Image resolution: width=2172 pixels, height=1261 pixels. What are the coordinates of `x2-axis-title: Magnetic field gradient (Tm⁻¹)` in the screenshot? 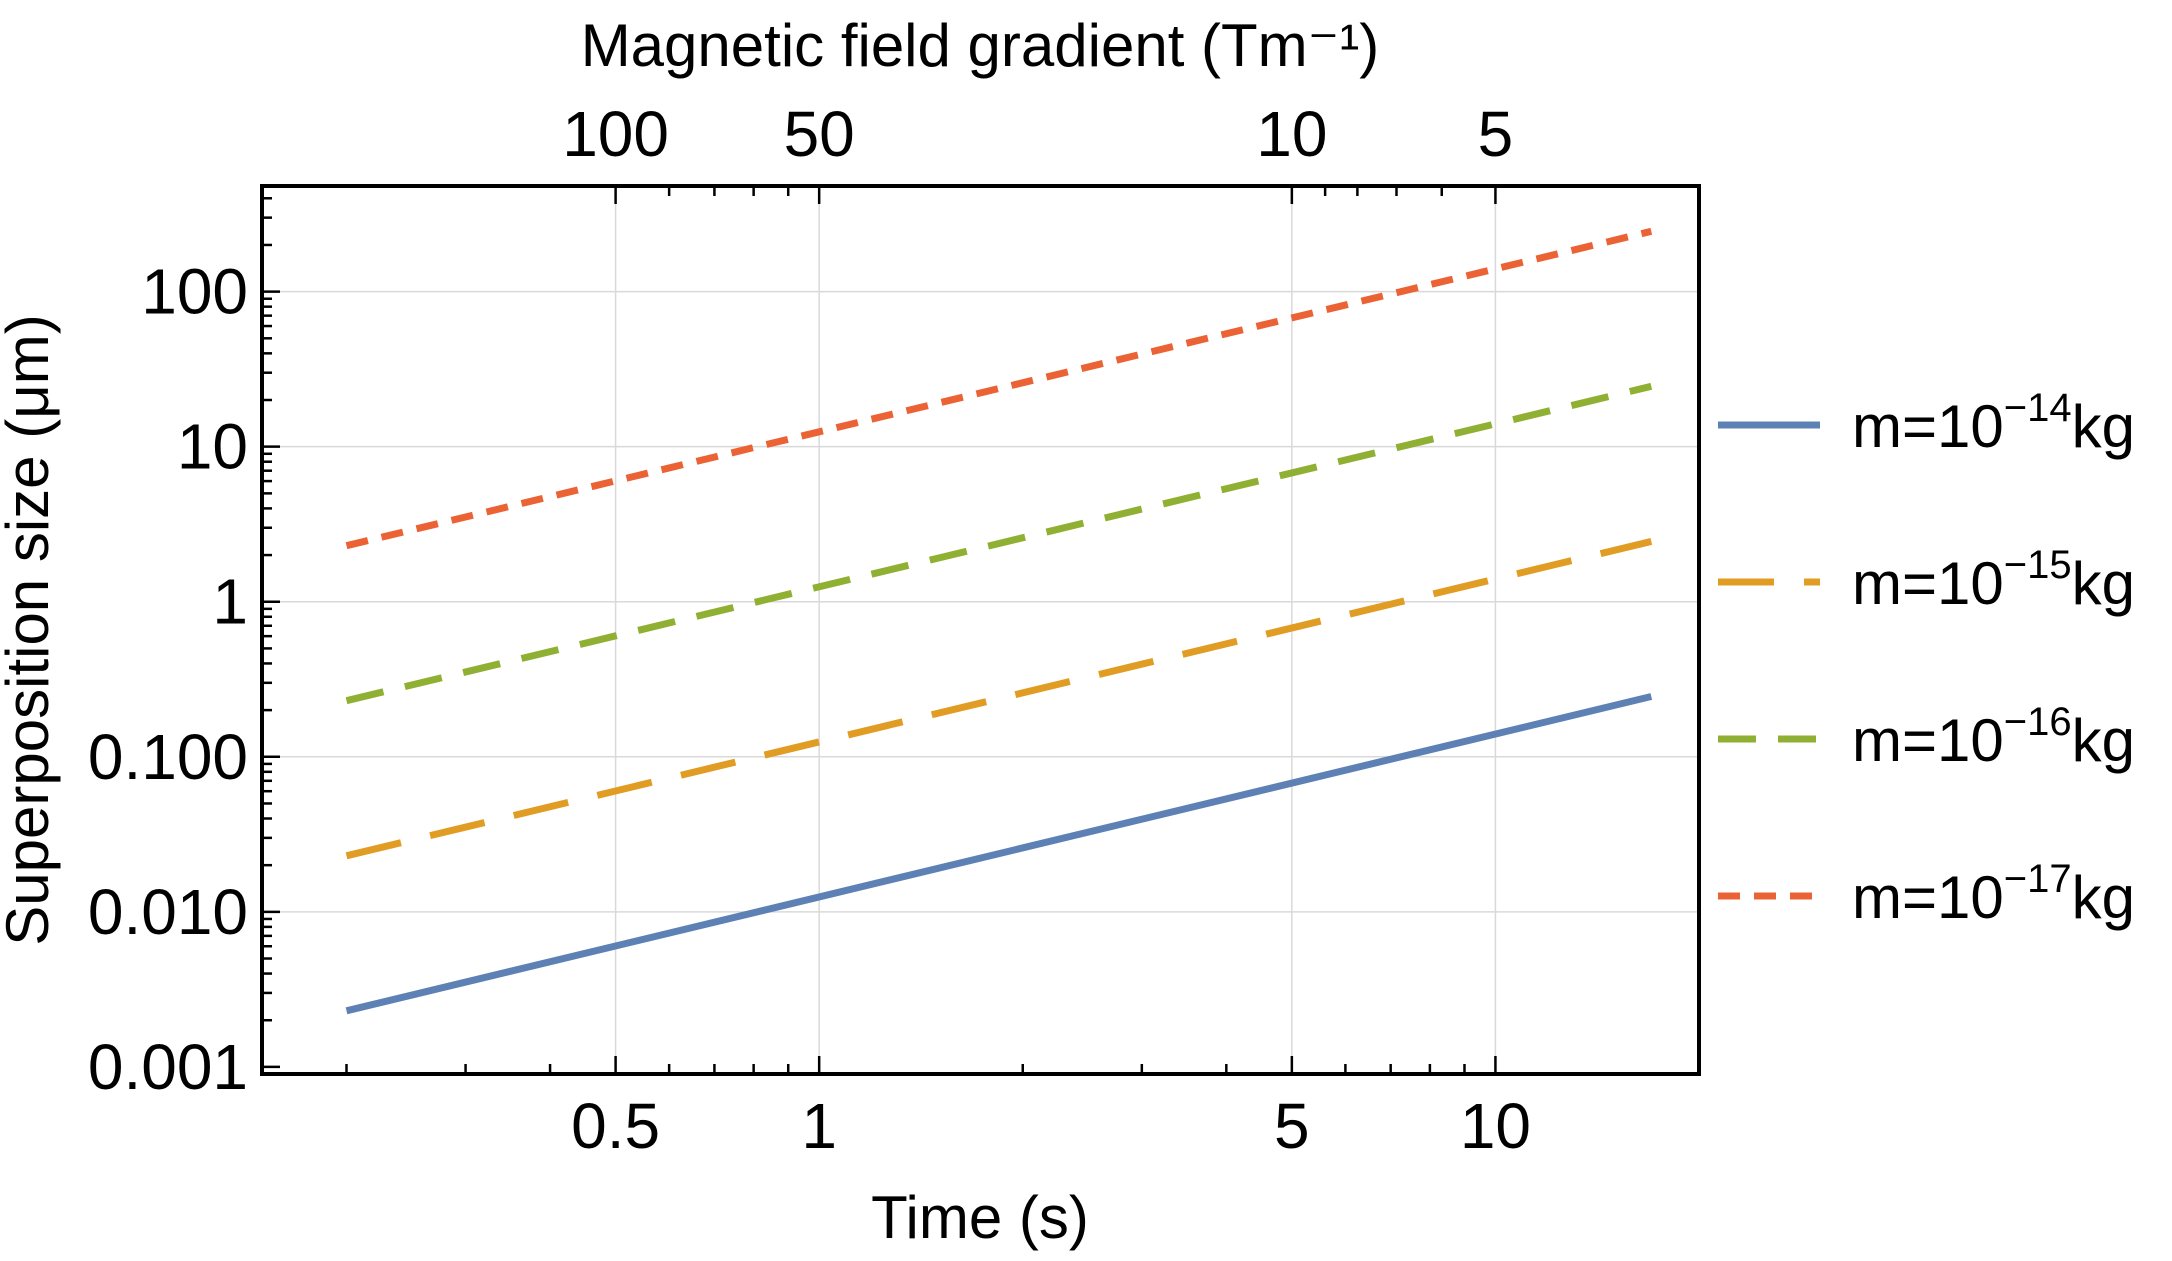 It's located at (980, 45).